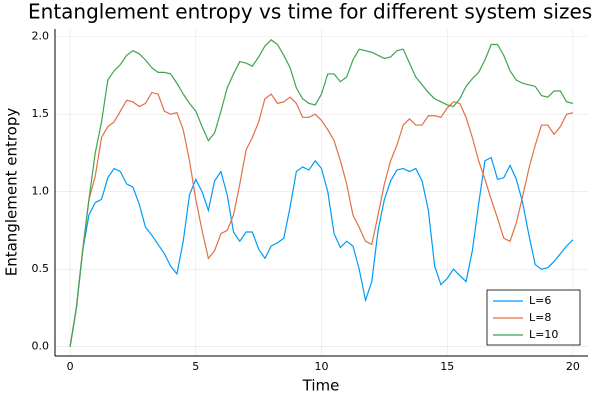  Describe the element at coordinates (540, 300) in the screenshot. I see `legend-label: L=6` at that location.